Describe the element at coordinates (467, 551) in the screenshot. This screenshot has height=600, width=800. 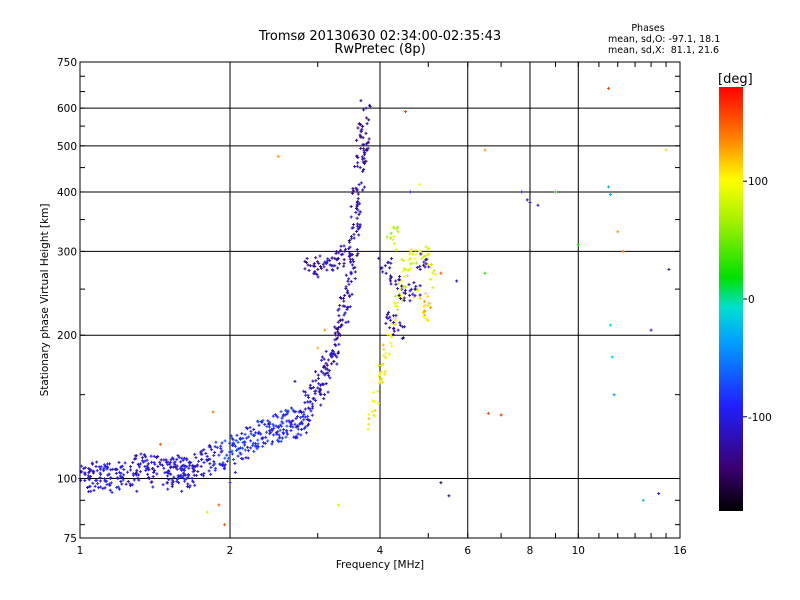
I see `x-tick-label: 6` at that location.